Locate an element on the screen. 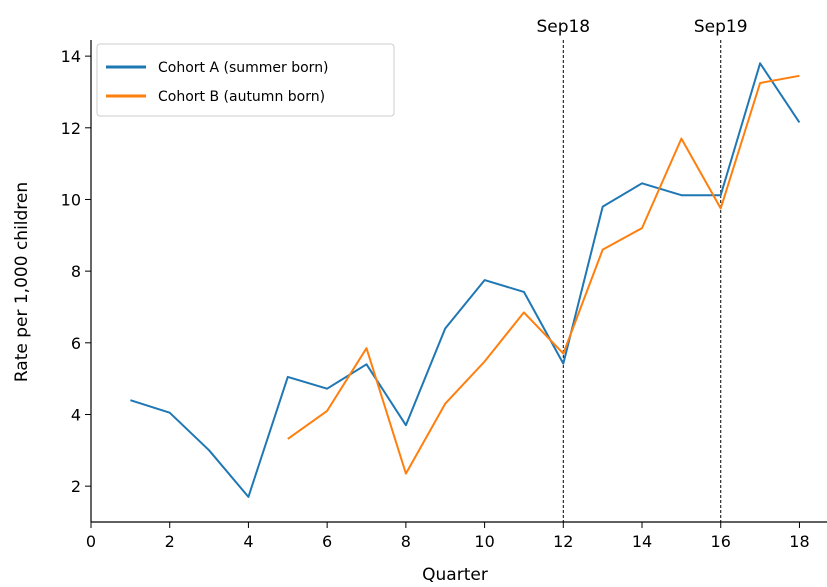  x-tick-label: 14 is located at coordinates (642, 541).